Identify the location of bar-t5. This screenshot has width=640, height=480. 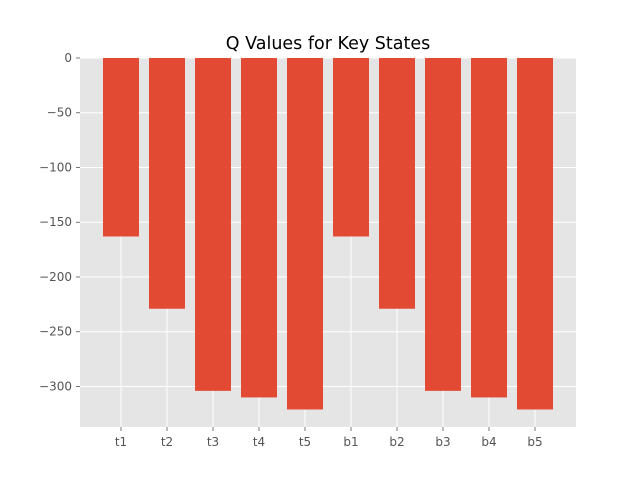
(305, 234).